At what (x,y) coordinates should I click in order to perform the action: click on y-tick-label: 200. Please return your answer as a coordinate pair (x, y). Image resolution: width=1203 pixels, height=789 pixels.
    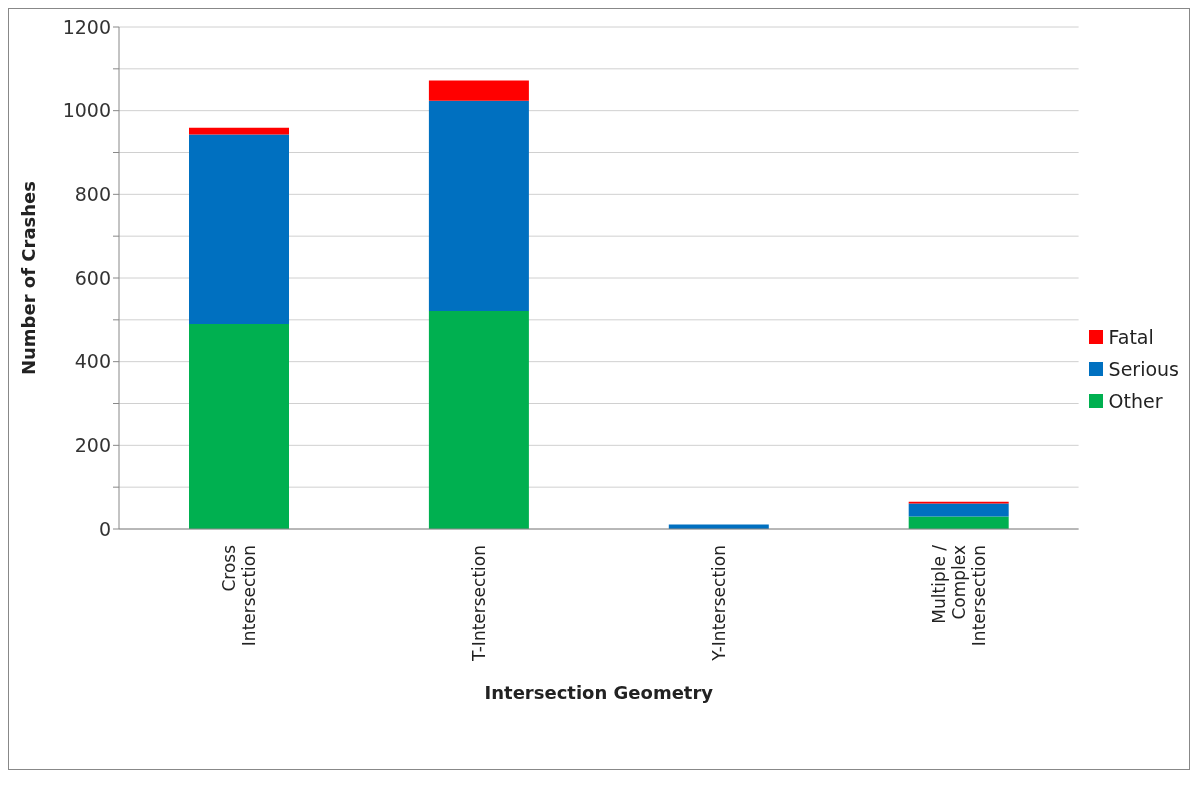
    Looking at the image, I should click on (92, 445).